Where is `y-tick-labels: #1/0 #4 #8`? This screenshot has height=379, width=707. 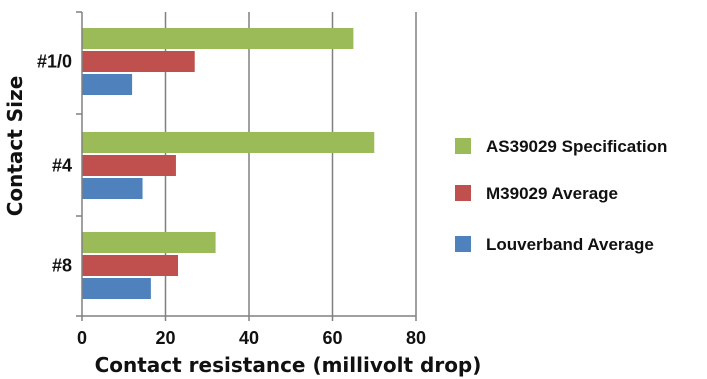 y-tick-labels: #1/0 #4 #8 is located at coordinates (54, 164).